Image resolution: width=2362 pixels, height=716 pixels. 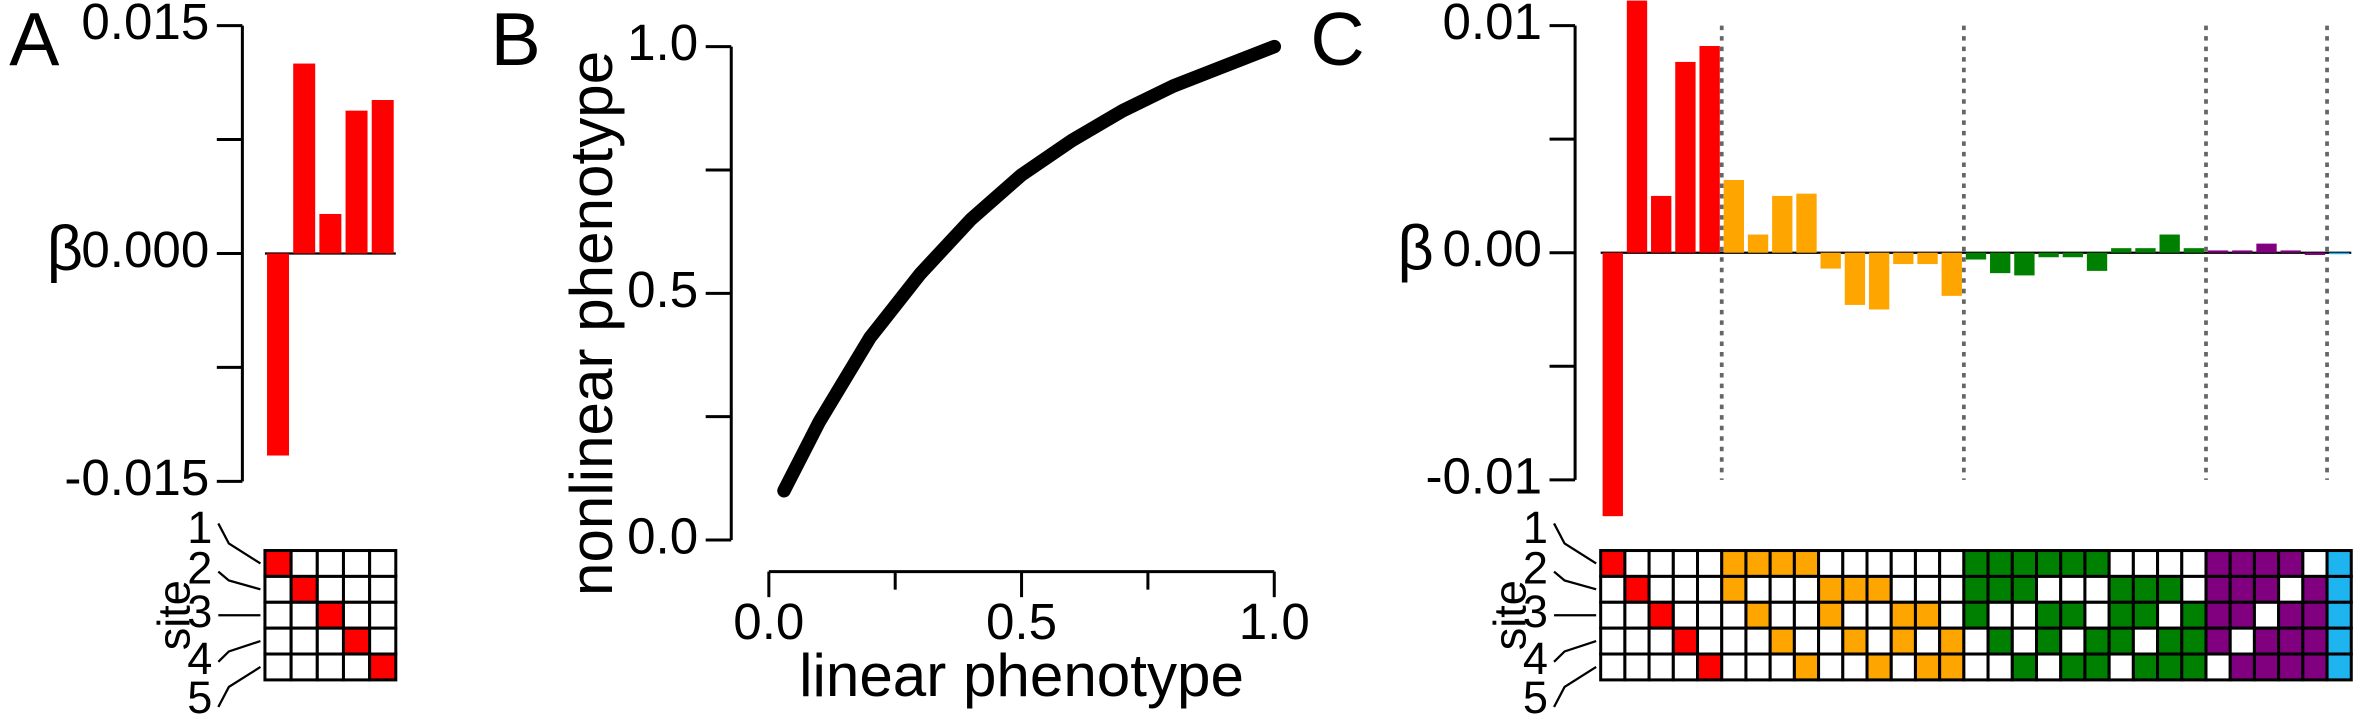 What do you see at coordinates (591, 323) in the screenshot?
I see `y-axis-label: nonlinear phenotype` at bounding box center [591, 323].